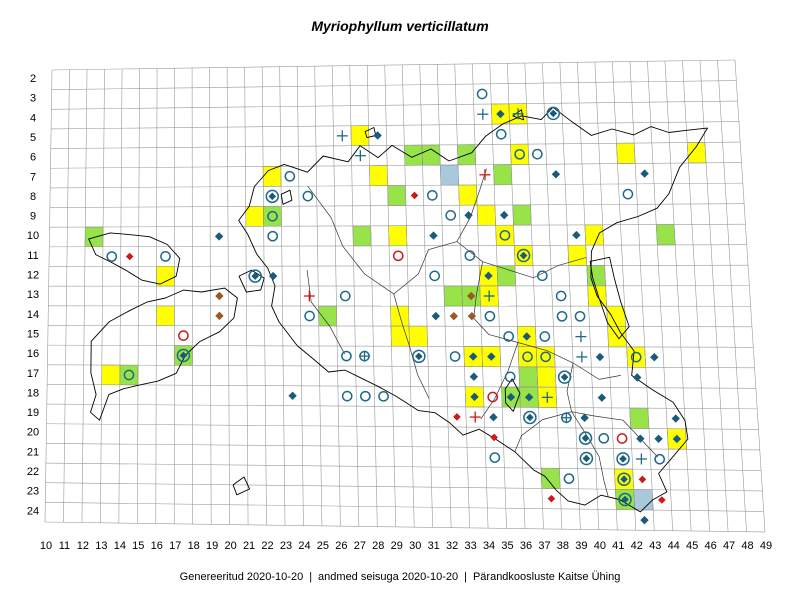 The width and height of the screenshot is (800, 600). I want to click on column-label: 18, so click(194, 546).